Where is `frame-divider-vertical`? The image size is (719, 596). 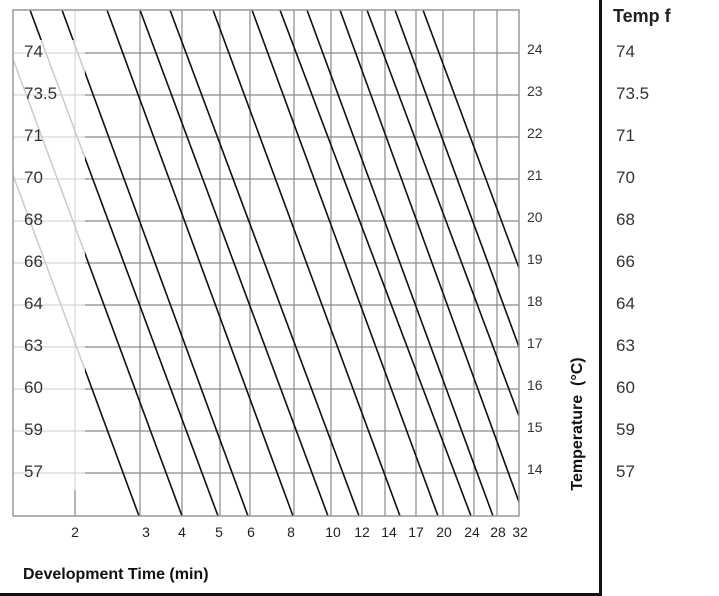
frame-divider-vertical is located at coordinates (600, 298).